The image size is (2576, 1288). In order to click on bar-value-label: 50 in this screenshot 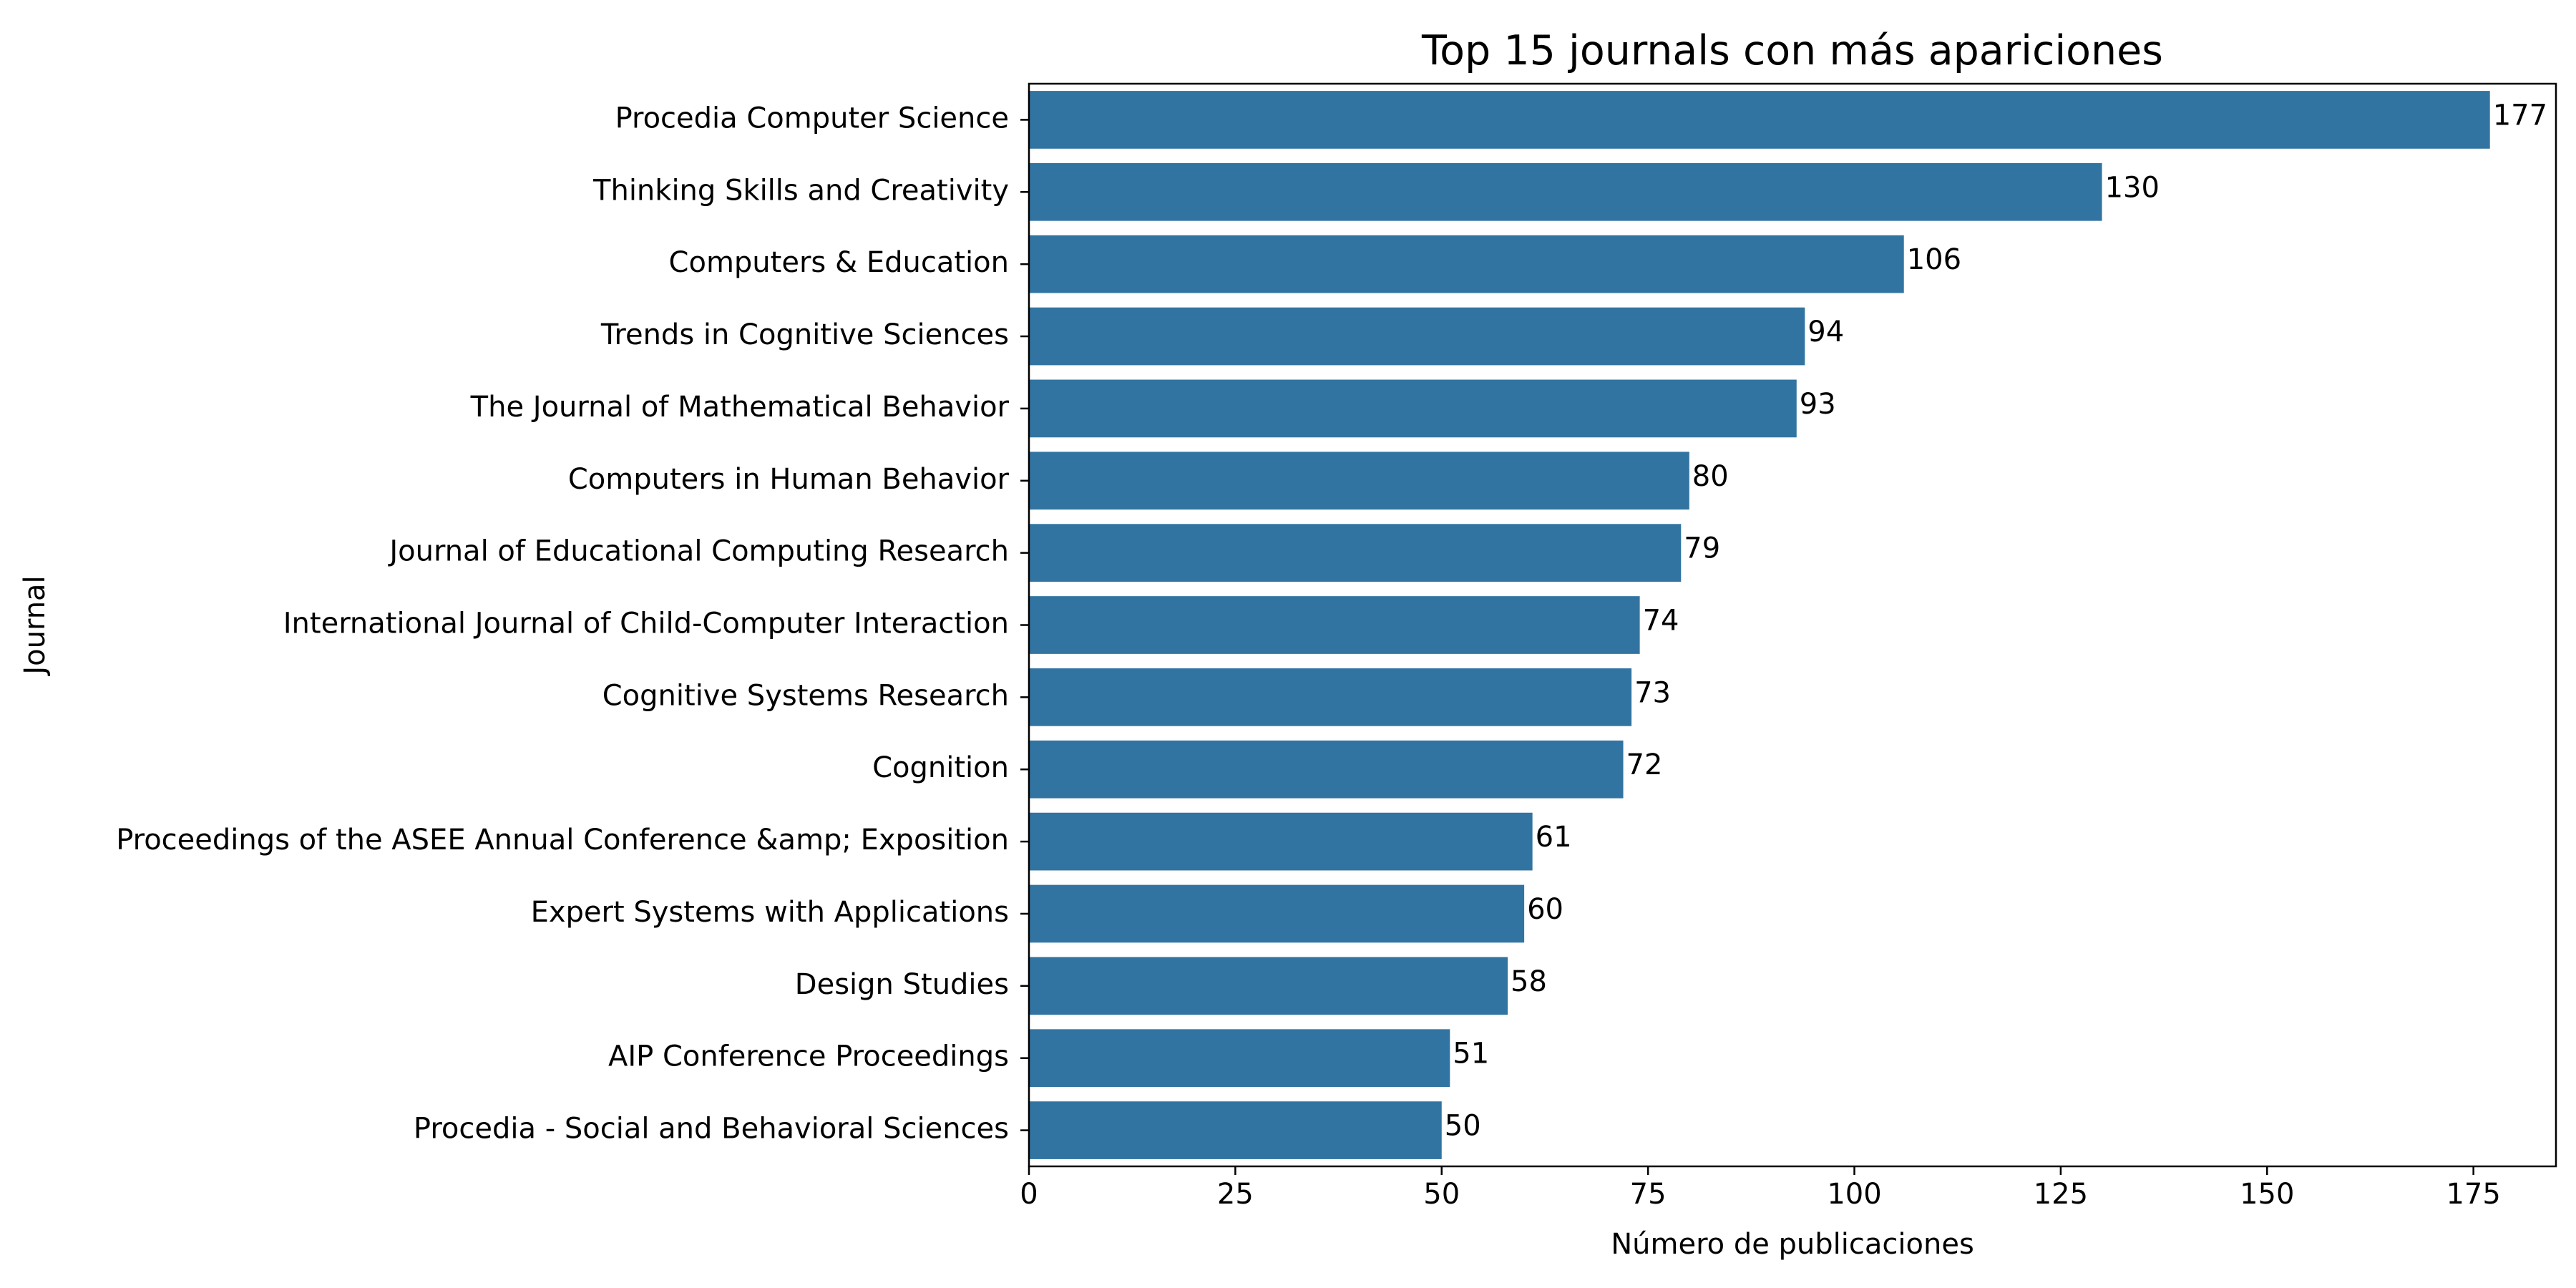, I will do `click(1463, 1126)`.